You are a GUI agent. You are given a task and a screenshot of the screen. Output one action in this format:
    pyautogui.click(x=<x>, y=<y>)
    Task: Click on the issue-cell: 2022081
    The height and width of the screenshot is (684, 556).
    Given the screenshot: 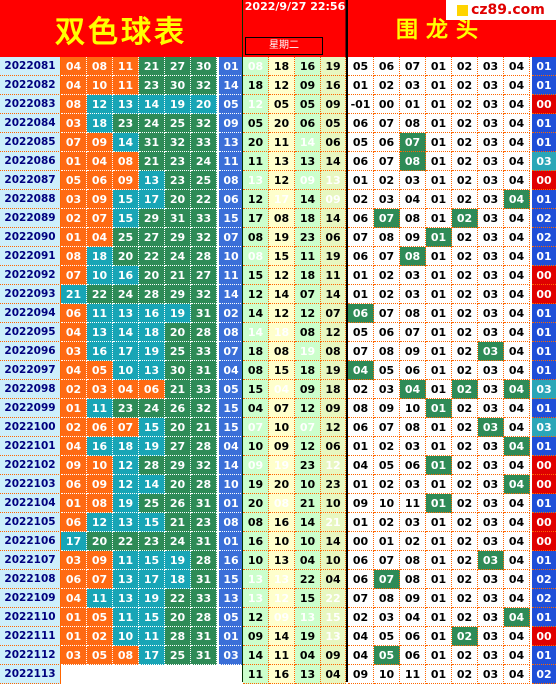 What is the action you would take?
    pyautogui.click(x=30, y=66)
    